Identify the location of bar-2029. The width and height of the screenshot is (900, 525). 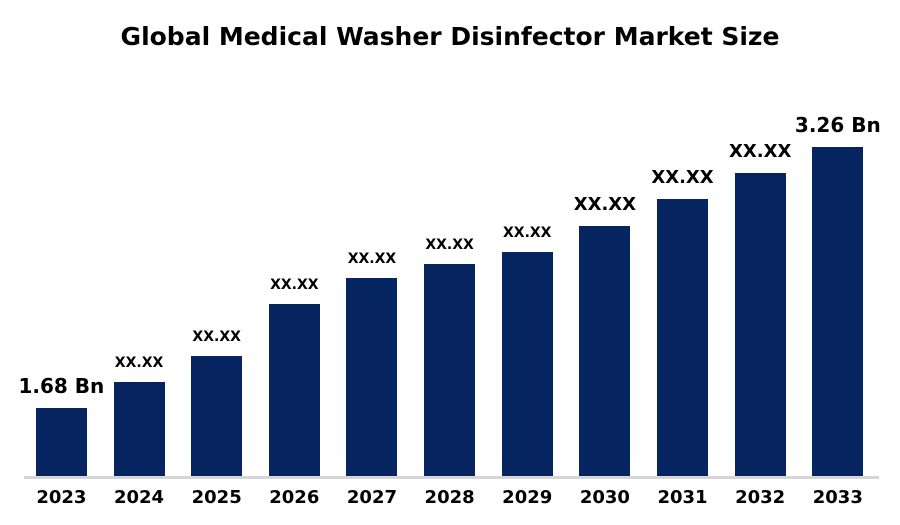
(527, 364).